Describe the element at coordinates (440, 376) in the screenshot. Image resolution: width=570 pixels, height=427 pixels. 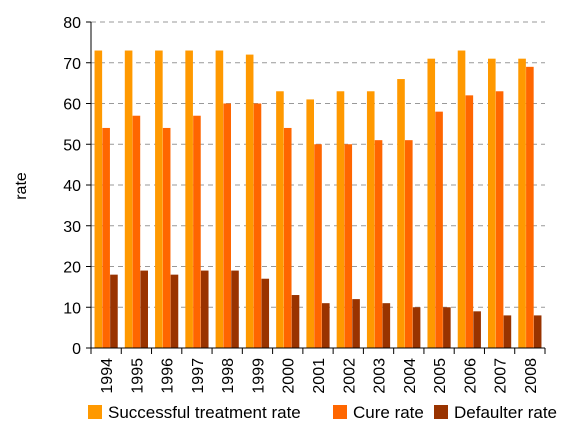
I see `x-tick-label: 2005` at that location.